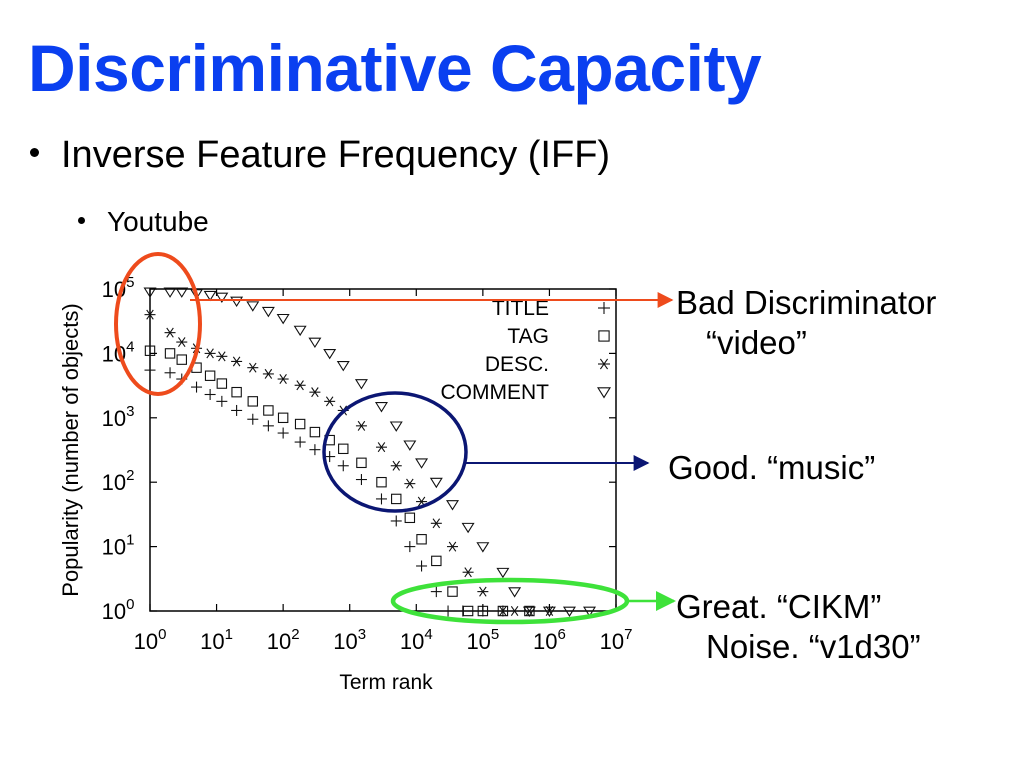 The height and width of the screenshot is (767, 1023). I want to click on annotation-line: Good. “music”, so click(772, 467).